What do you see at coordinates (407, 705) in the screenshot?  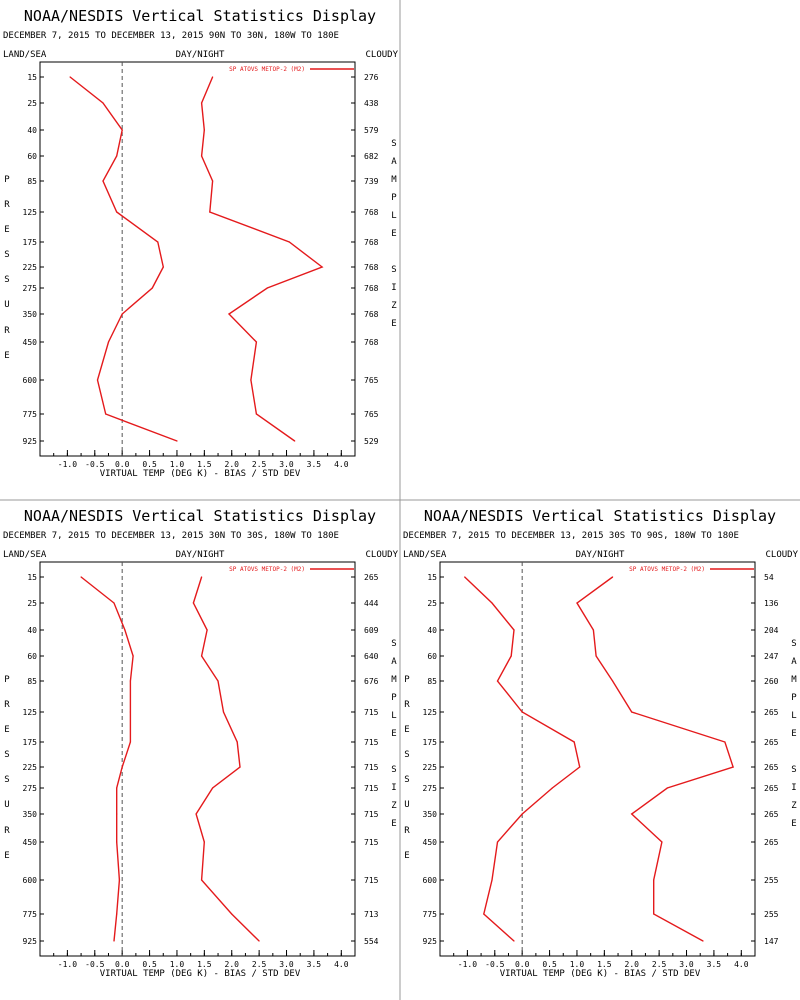 I see `y-axis-letter: R` at bounding box center [407, 705].